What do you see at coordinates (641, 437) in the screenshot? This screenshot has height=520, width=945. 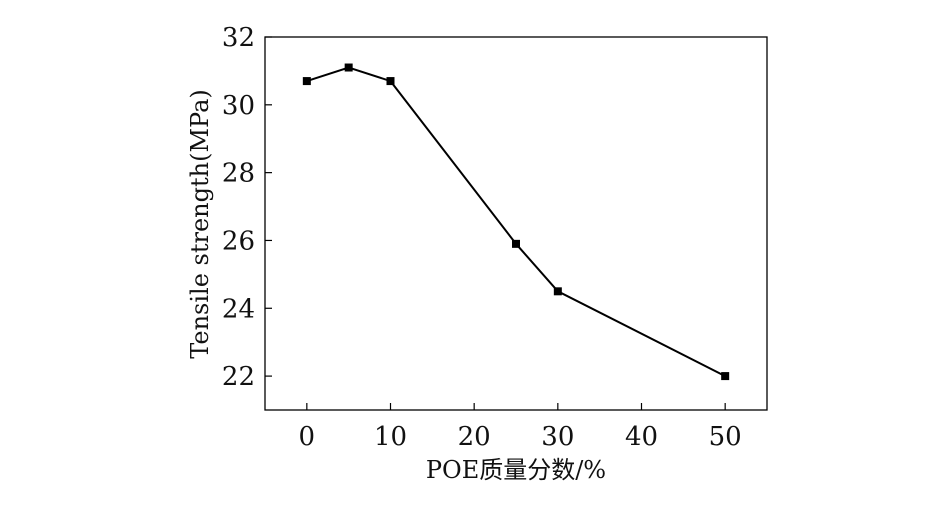 I see `x-tick-label: 40` at bounding box center [641, 437].